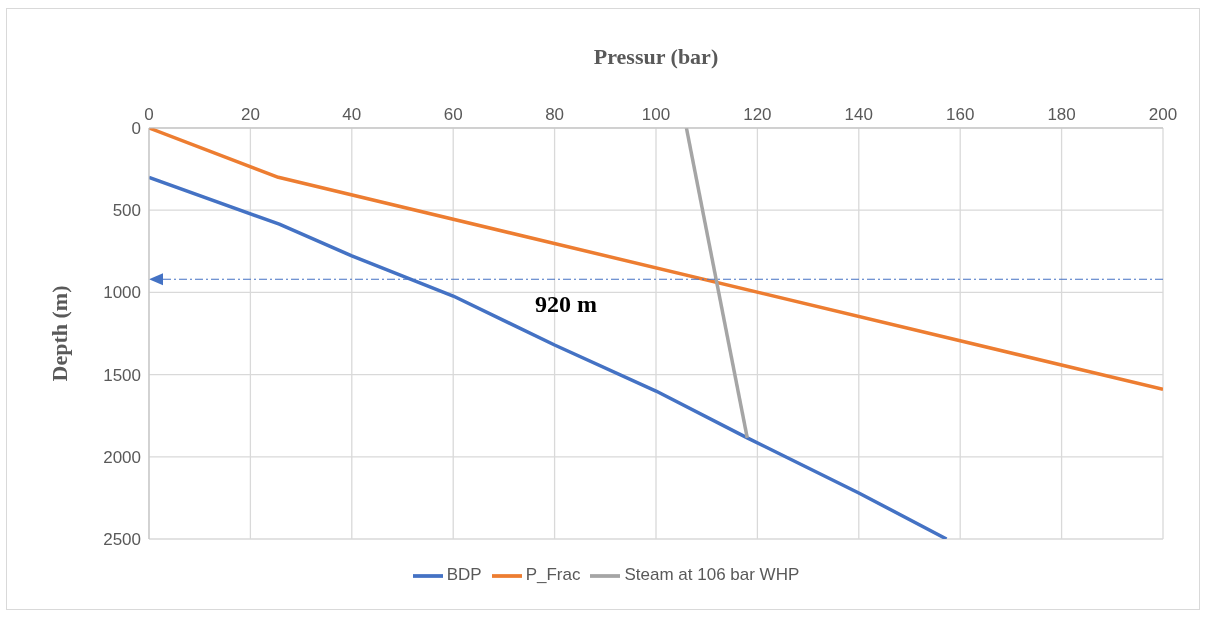 Image resolution: width=1205 pixels, height=617 pixels. What do you see at coordinates (1061, 114) in the screenshot?
I see `x-tick-label: 180` at bounding box center [1061, 114].